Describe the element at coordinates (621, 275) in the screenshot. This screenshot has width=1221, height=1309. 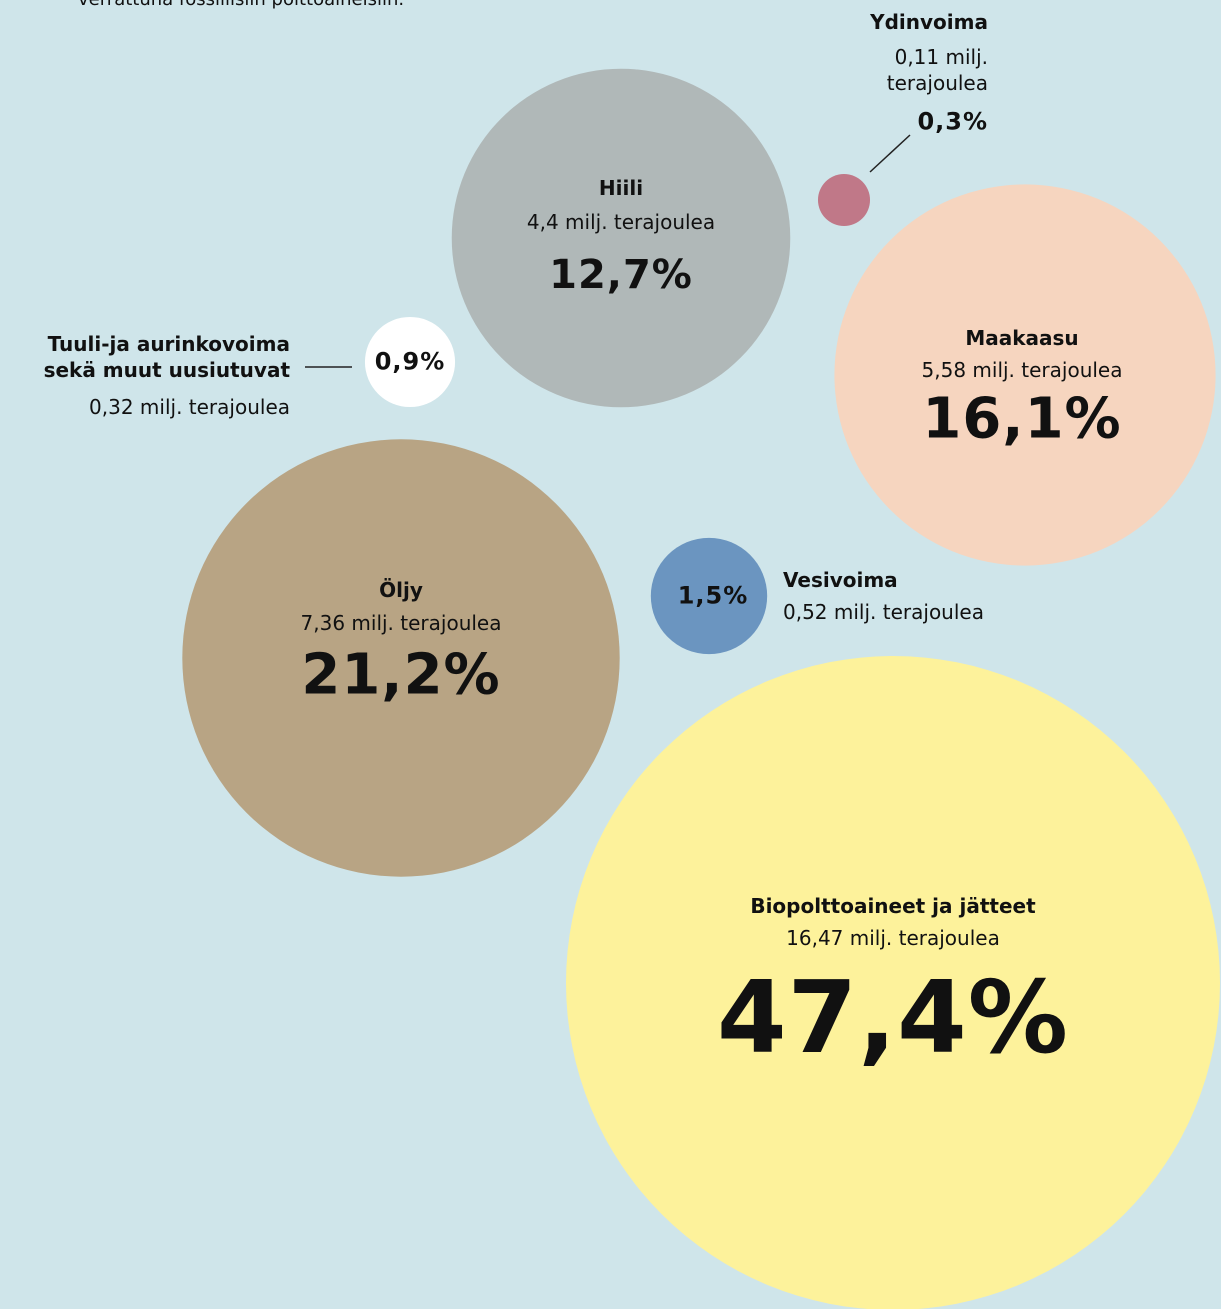
I see `value-label: 12,7%` at that location.